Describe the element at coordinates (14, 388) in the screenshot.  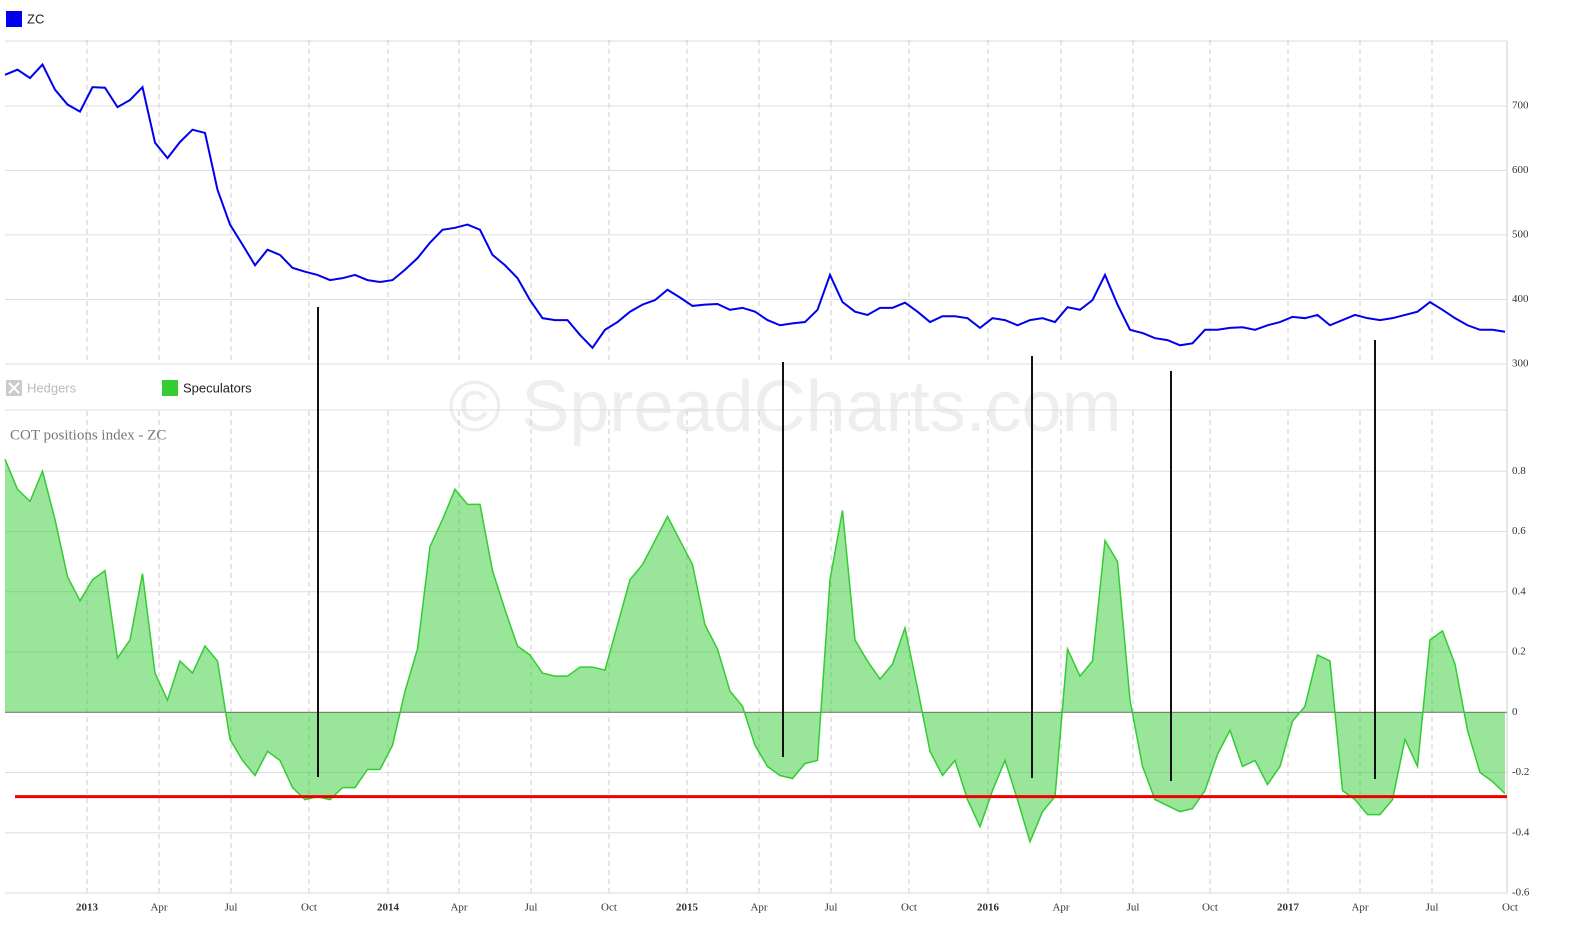
I see `legend-hidden-mark` at that location.